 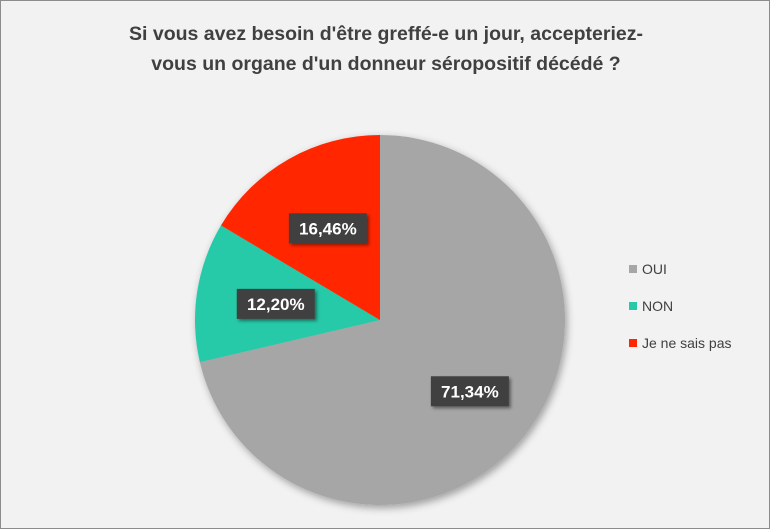 I want to click on legend-swatch-non, so click(x=633, y=306).